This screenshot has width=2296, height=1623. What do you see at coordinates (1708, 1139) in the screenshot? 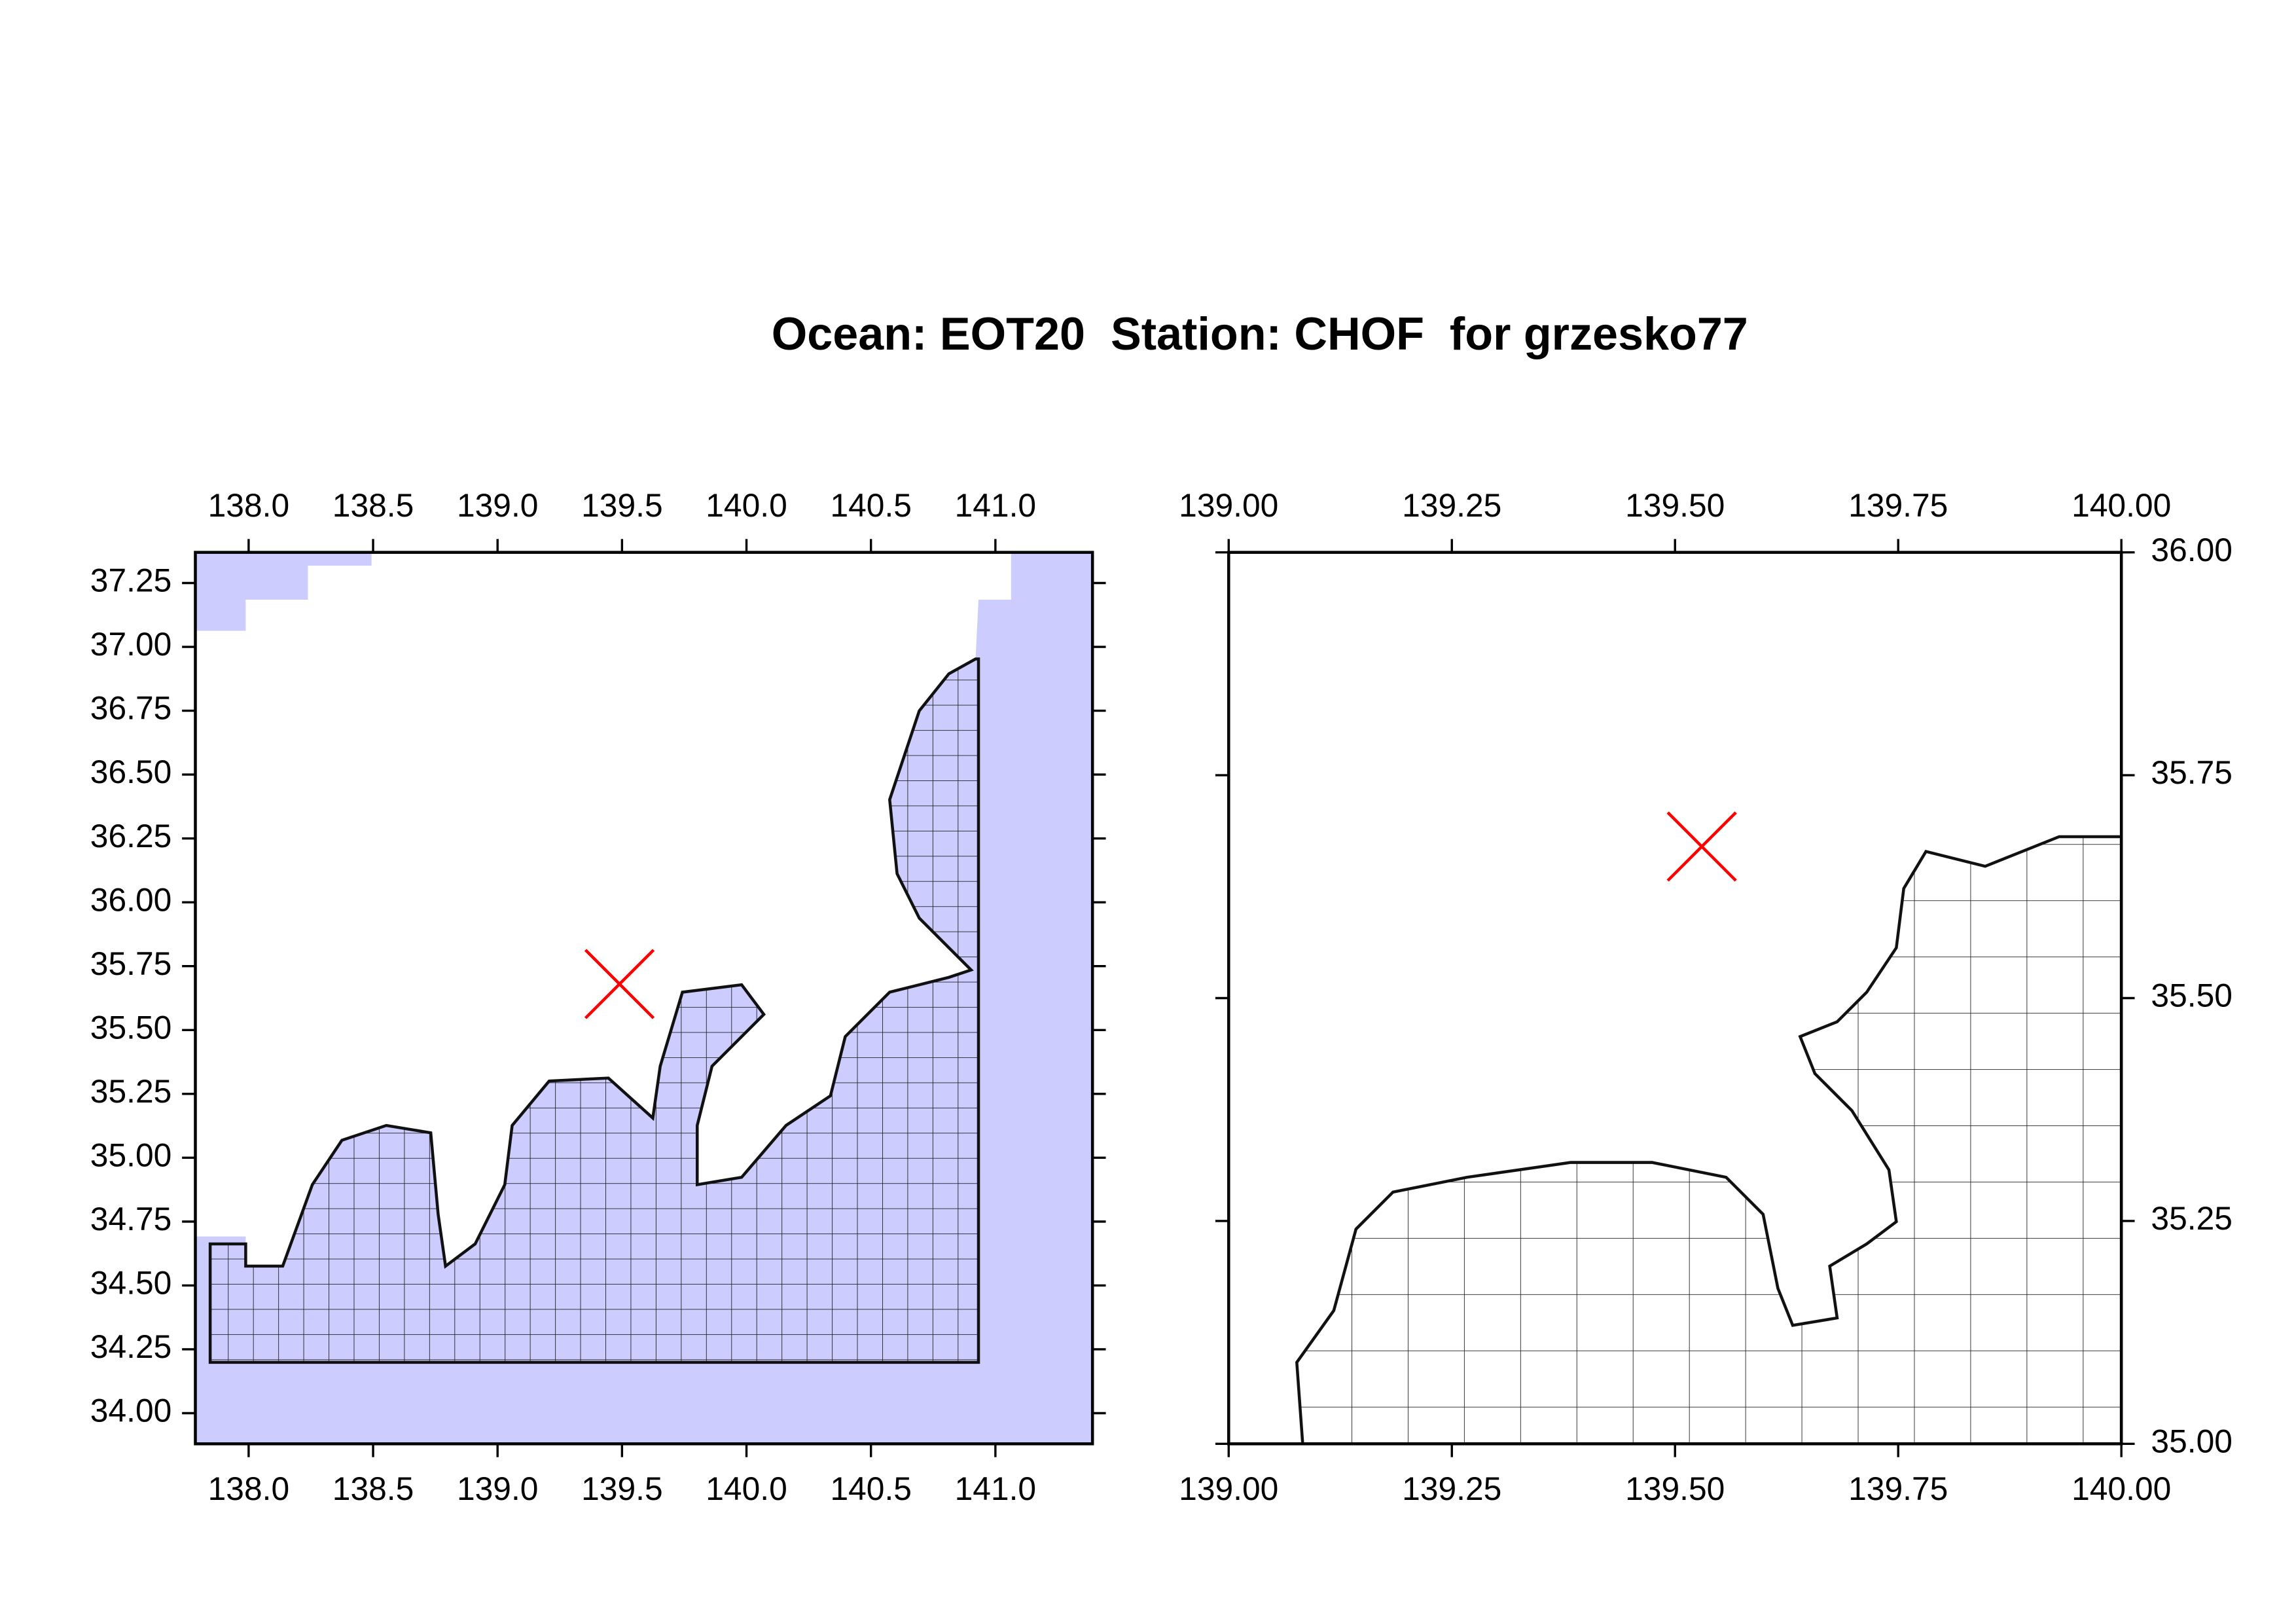
I see `ocean-grid` at bounding box center [1708, 1139].